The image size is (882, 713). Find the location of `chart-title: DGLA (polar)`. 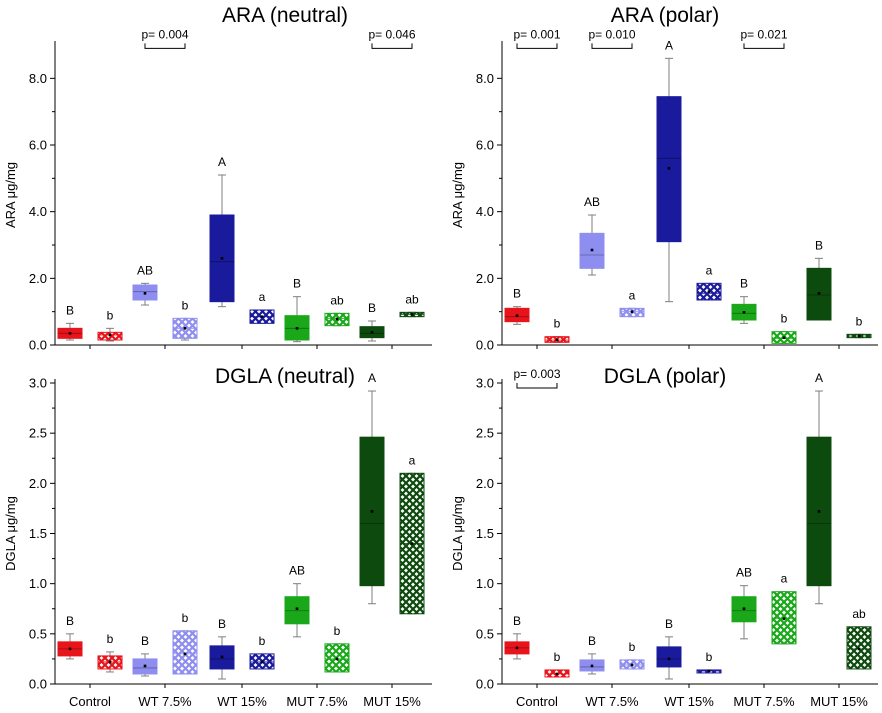

chart-title: DGLA (polar) is located at coordinates (665, 376).